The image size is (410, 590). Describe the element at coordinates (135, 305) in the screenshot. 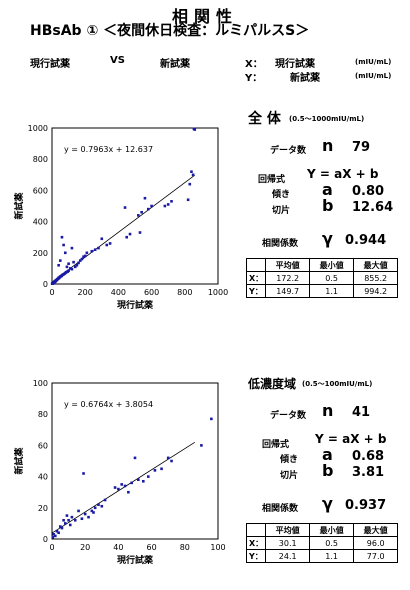

I see `x-axis-label: 現行試薬` at that location.